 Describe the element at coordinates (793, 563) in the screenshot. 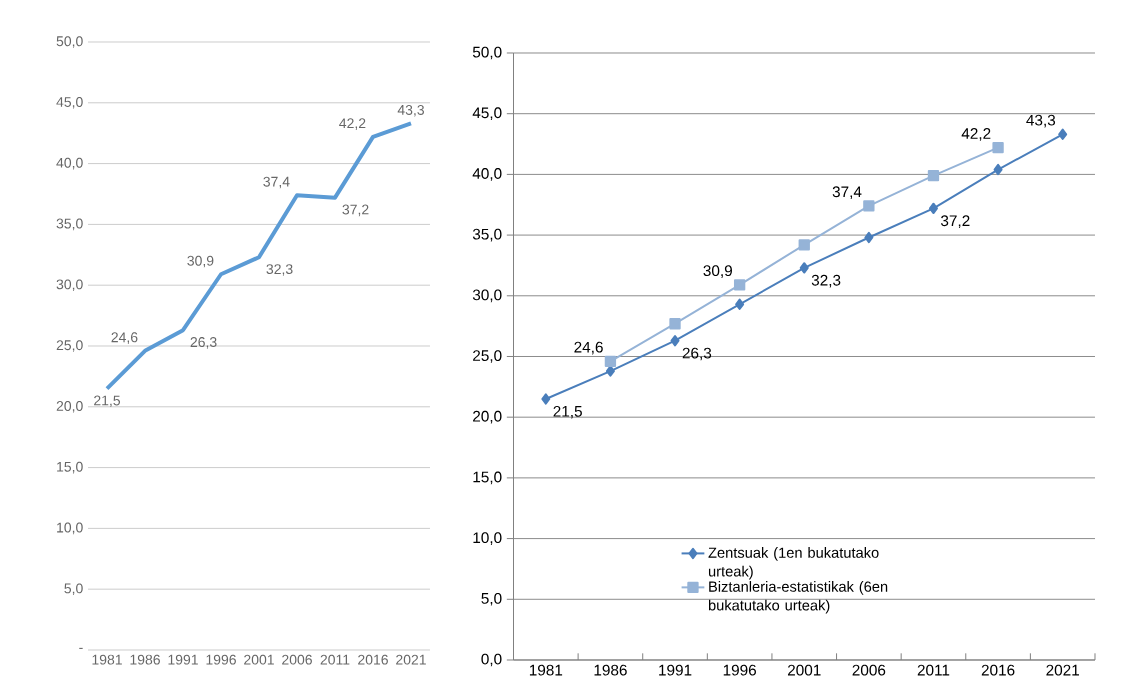

I see `legend-label: Zentsuak (1en bukatutako urteak)` at that location.